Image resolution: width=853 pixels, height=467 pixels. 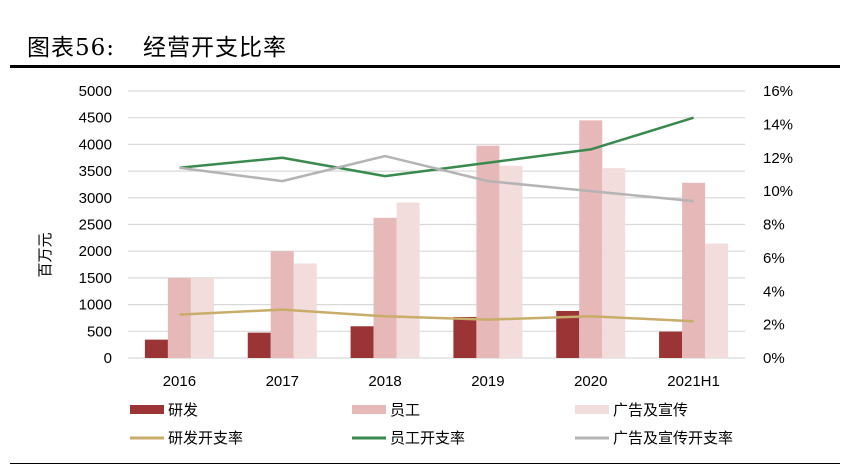 I want to click on y-tick-label: 1500, so click(x=95, y=278).